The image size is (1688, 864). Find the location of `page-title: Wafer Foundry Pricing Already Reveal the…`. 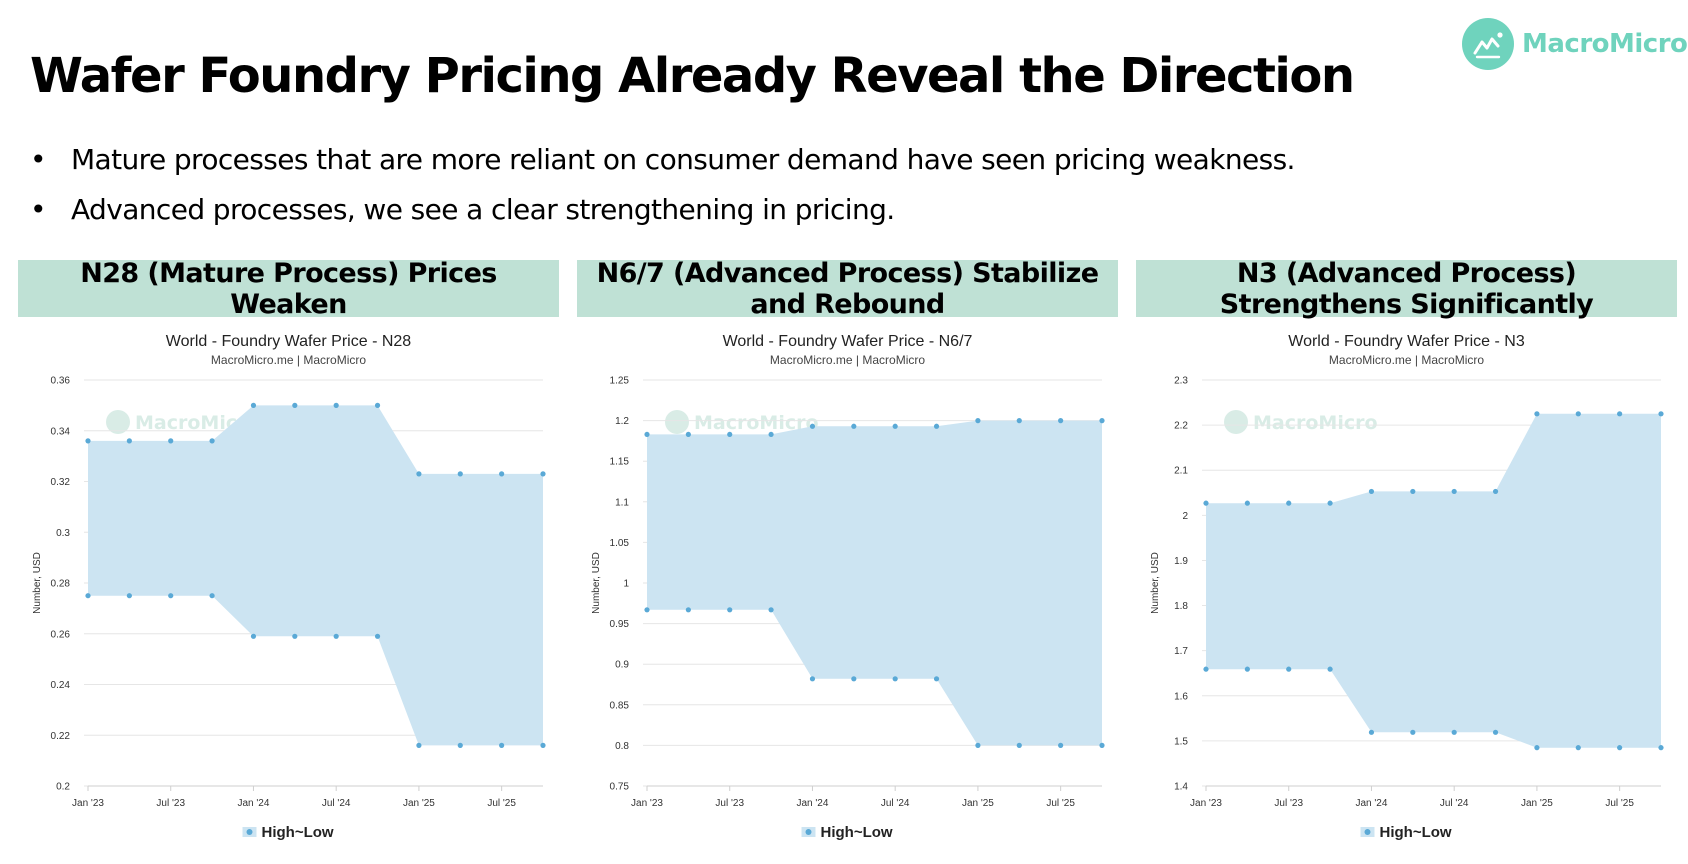

page-title: Wafer Foundry Pricing Already Reveal the… is located at coordinates (692, 76).